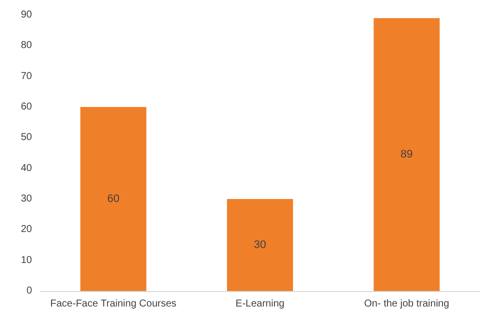 This screenshot has width=500, height=321. I want to click on data-label: 60, so click(113, 199).